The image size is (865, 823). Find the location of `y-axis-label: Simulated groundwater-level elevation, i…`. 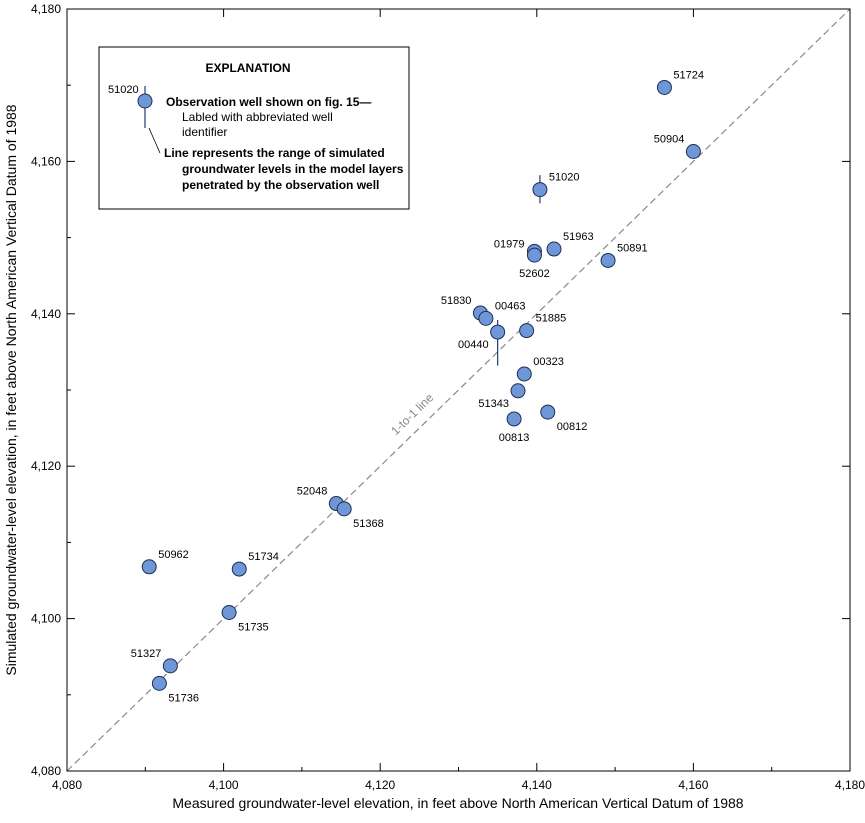

y-axis-label: Simulated groundwater-level elevation, i… is located at coordinates (11, 389).